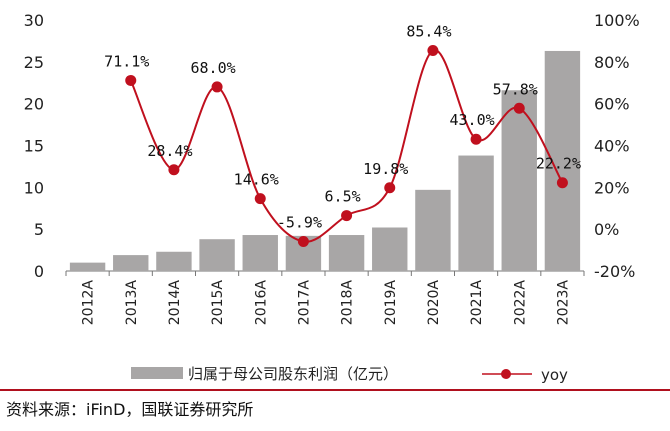 Image resolution: width=670 pixels, height=431 pixels. Describe the element at coordinates (157, 373) in the screenshot. I see `legend-bar-swatch` at that location.